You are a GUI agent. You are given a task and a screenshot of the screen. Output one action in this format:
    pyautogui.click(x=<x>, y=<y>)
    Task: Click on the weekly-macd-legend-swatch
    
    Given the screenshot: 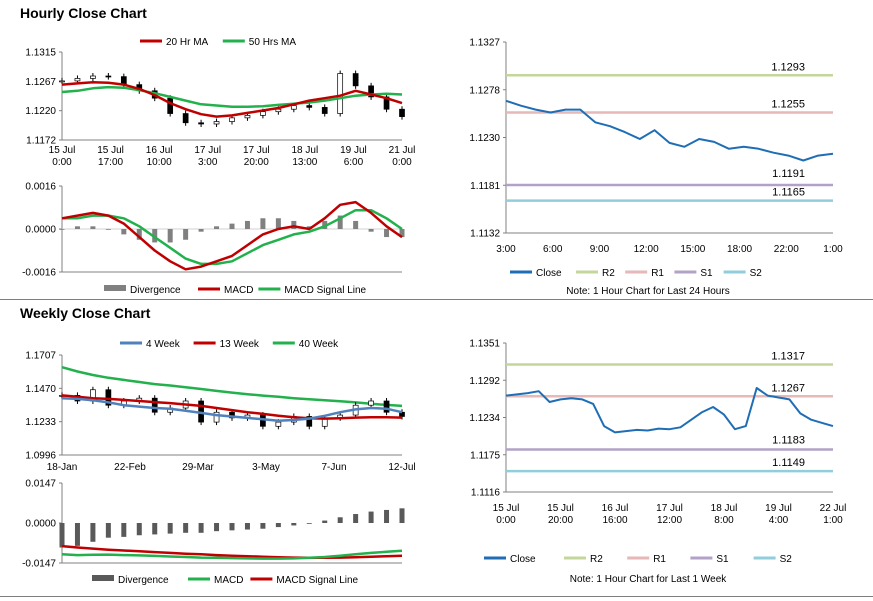 What is the action you would take?
    pyautogui.click(x=103, y=578)
    